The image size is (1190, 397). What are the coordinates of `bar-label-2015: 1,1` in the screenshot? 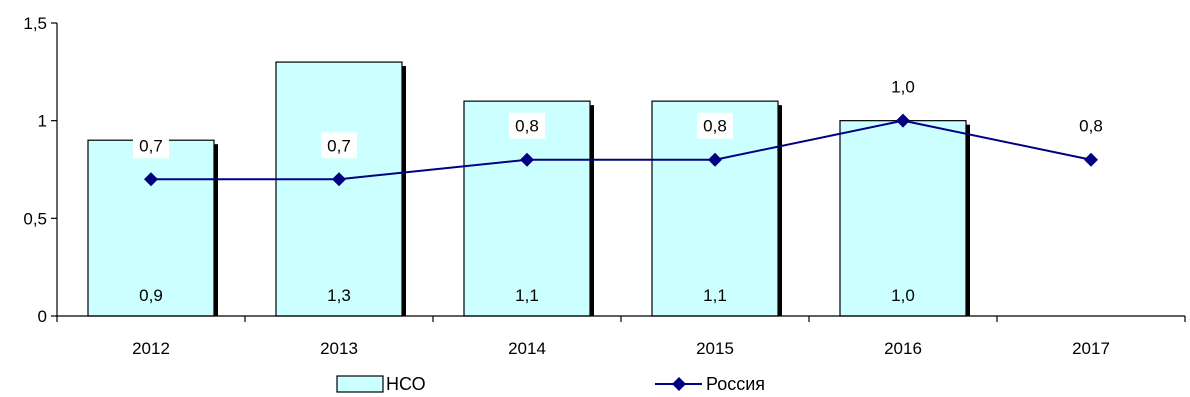 It's located at (715, 295).